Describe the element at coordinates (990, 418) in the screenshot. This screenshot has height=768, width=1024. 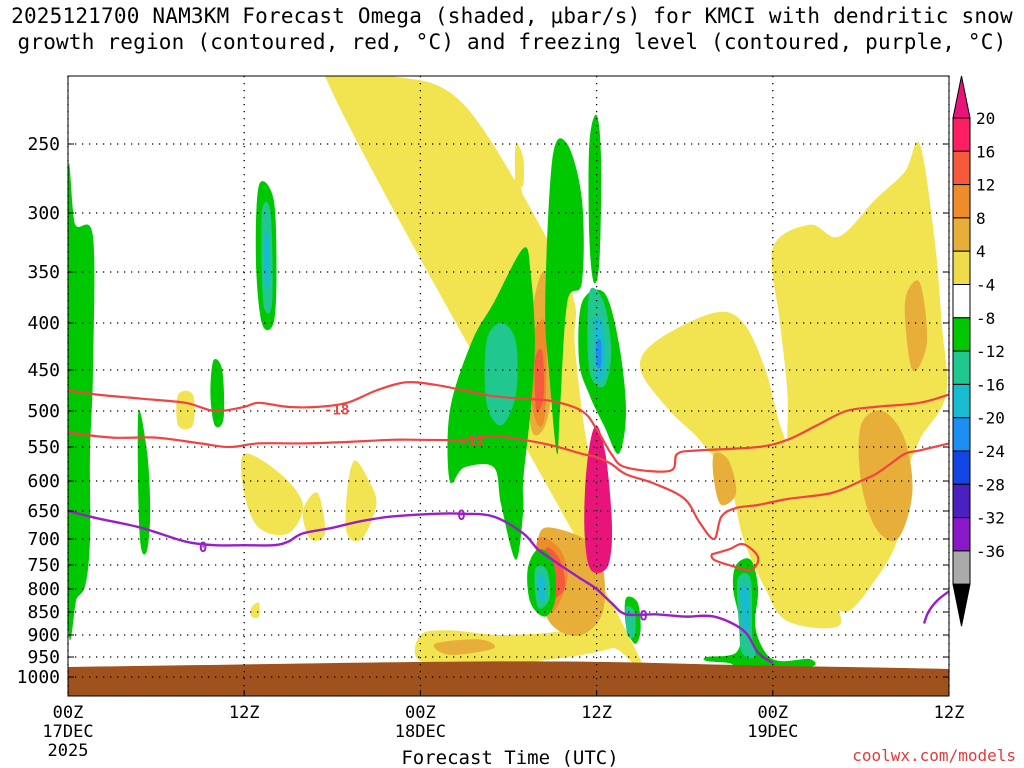
I see `colorbar-label-9: -20` at that location.